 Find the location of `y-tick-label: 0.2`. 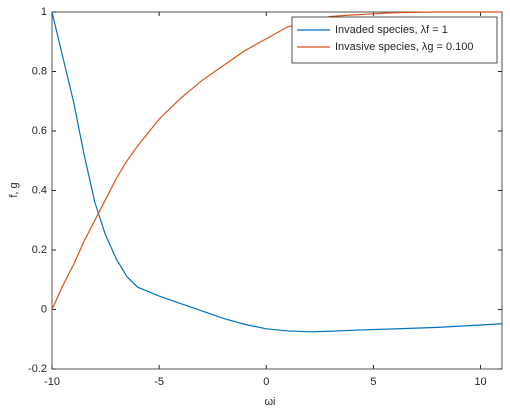

y-tick-label: 0.2 is located at coordinates (39, 250).